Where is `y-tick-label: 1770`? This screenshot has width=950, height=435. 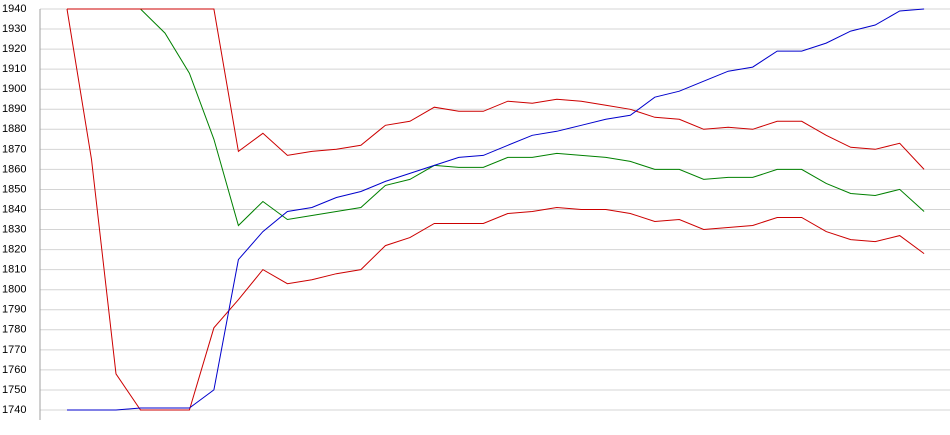
y-tick-label: 1770 is located at coordinates (14, 350).